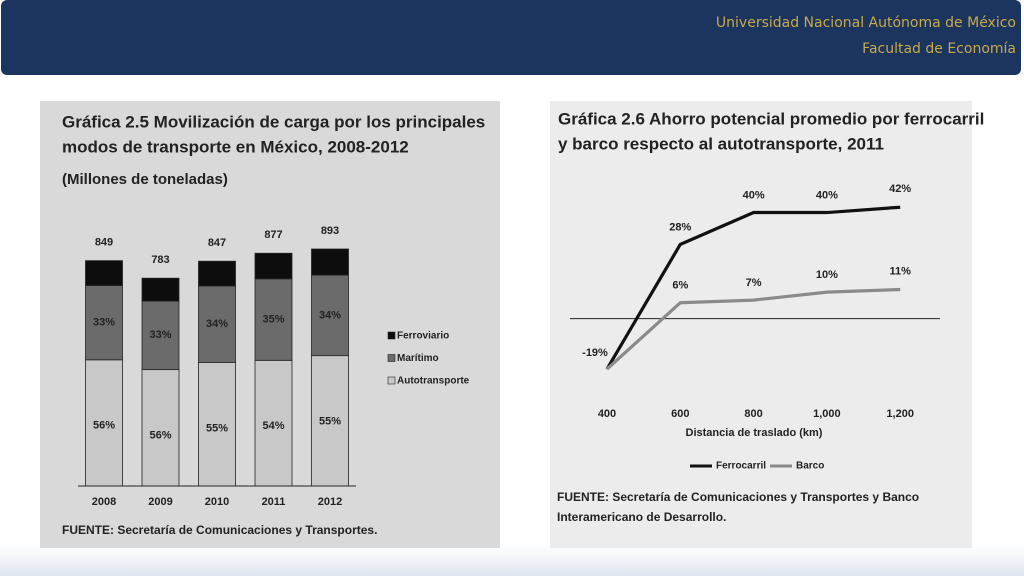  What do you see at coordinates (680, 286) in the screenshot?
I see `data-label: 6%` at bounding box center [680, 286].